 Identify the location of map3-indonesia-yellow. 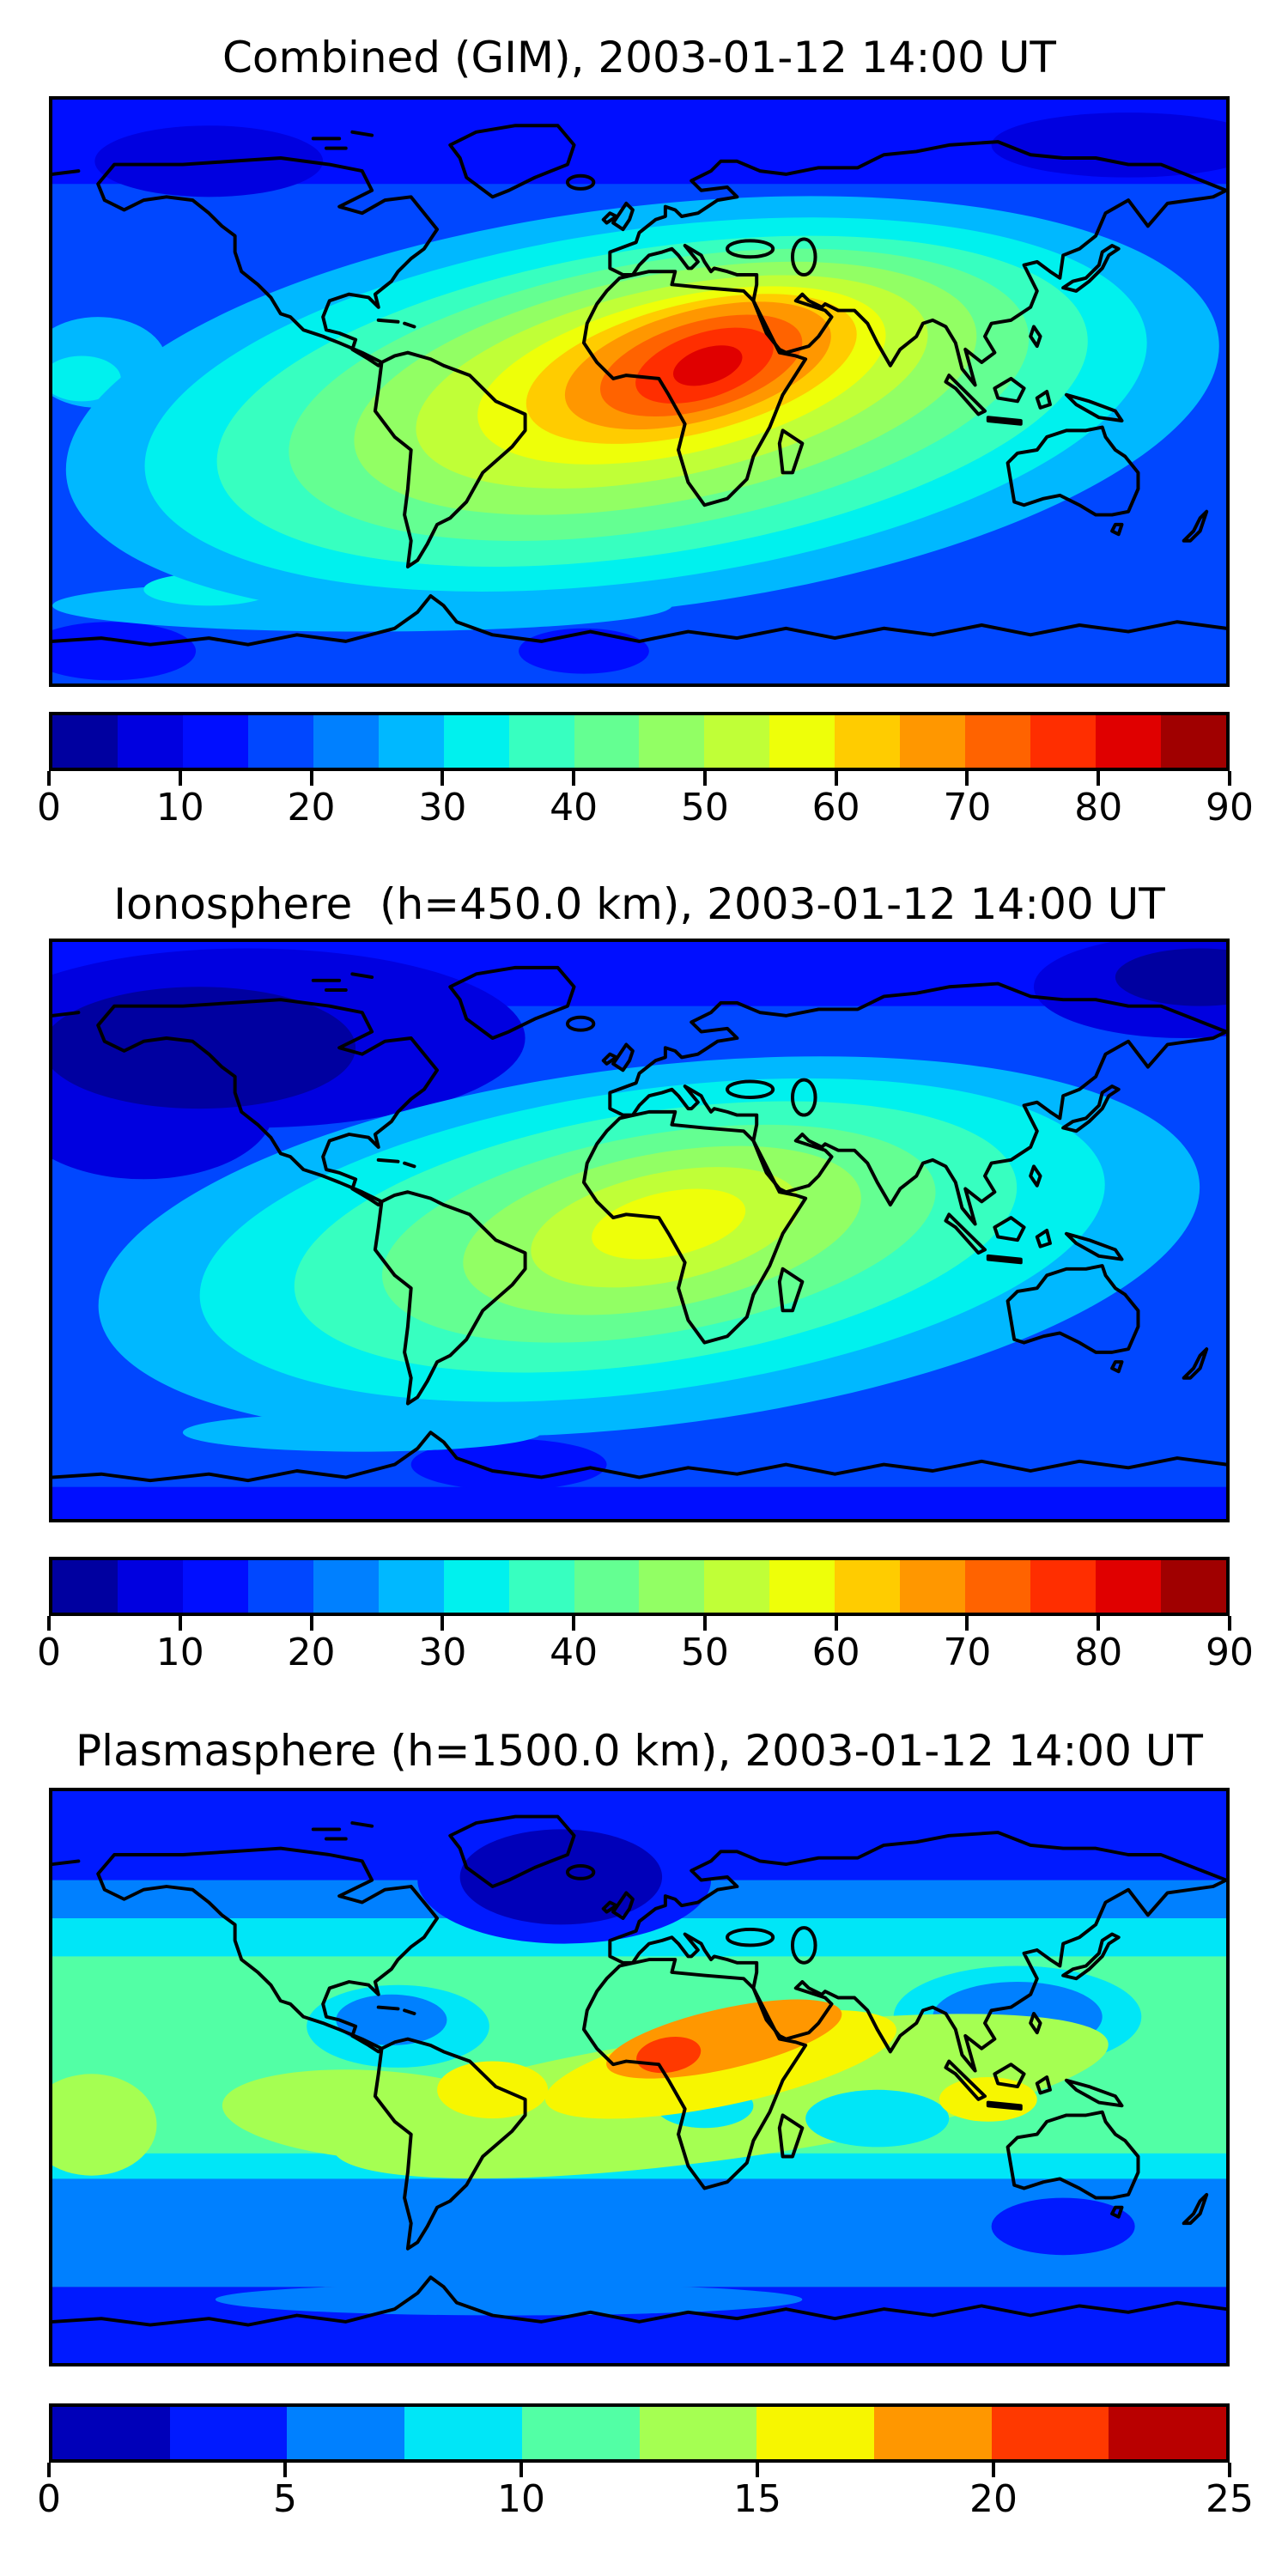
(988, 2099).